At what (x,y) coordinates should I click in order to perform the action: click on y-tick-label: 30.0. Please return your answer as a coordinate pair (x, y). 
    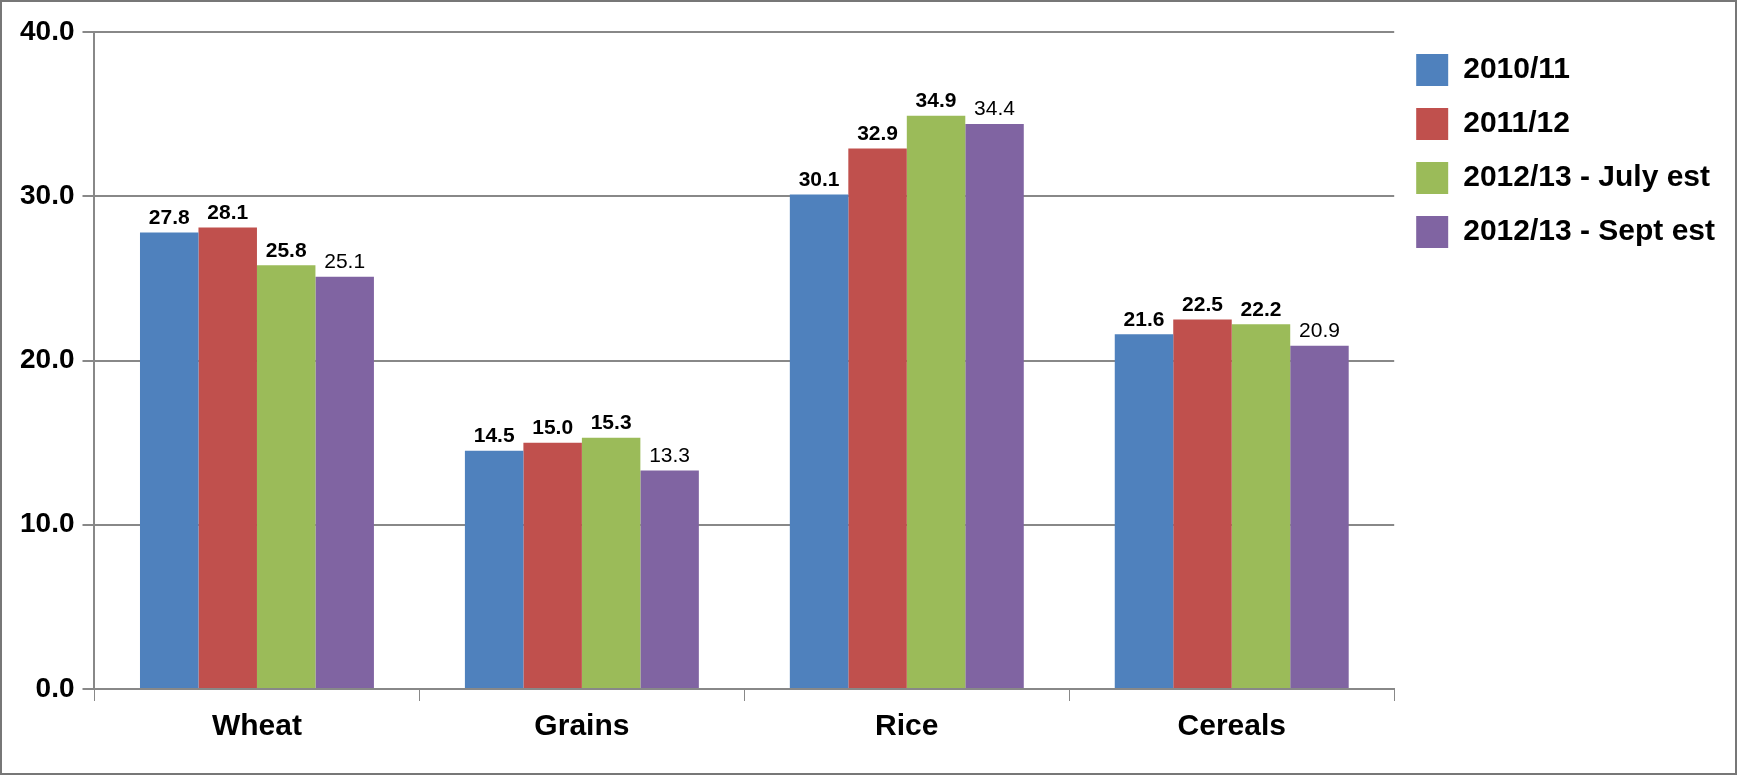
    Looking at the image, I should click on (47, 194).